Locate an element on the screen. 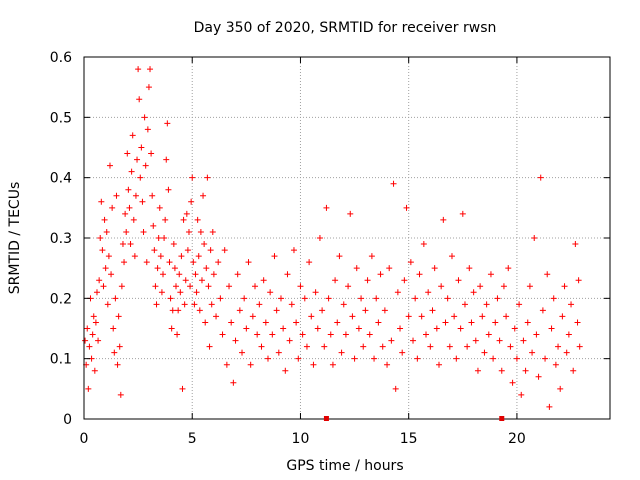  y-tick-label: 0.6 is located at coordinates (61, 58).